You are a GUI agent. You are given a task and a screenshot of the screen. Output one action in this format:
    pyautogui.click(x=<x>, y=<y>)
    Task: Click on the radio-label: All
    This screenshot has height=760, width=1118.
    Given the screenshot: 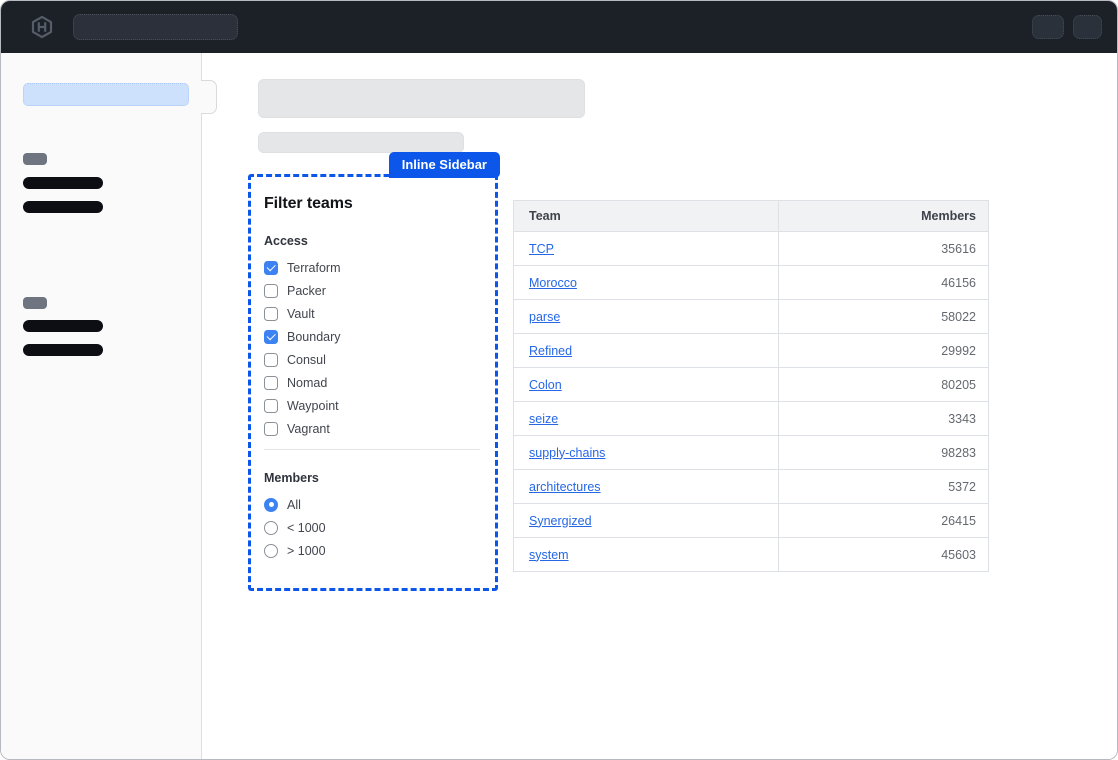 What is the action you would take?
    pyautogui.click(x=294, y=504)
    